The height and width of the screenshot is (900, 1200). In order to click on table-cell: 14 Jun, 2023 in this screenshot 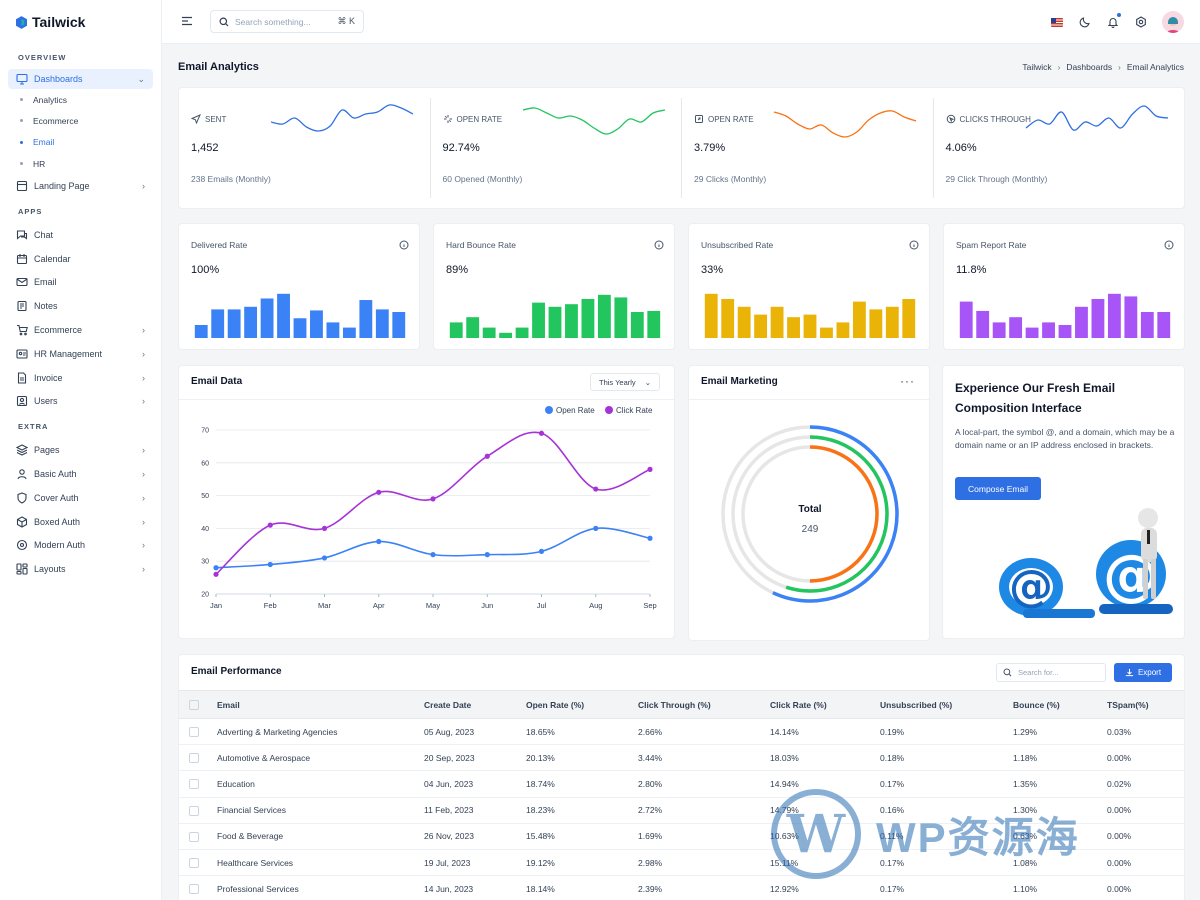, I will do `click(475, 887)`.